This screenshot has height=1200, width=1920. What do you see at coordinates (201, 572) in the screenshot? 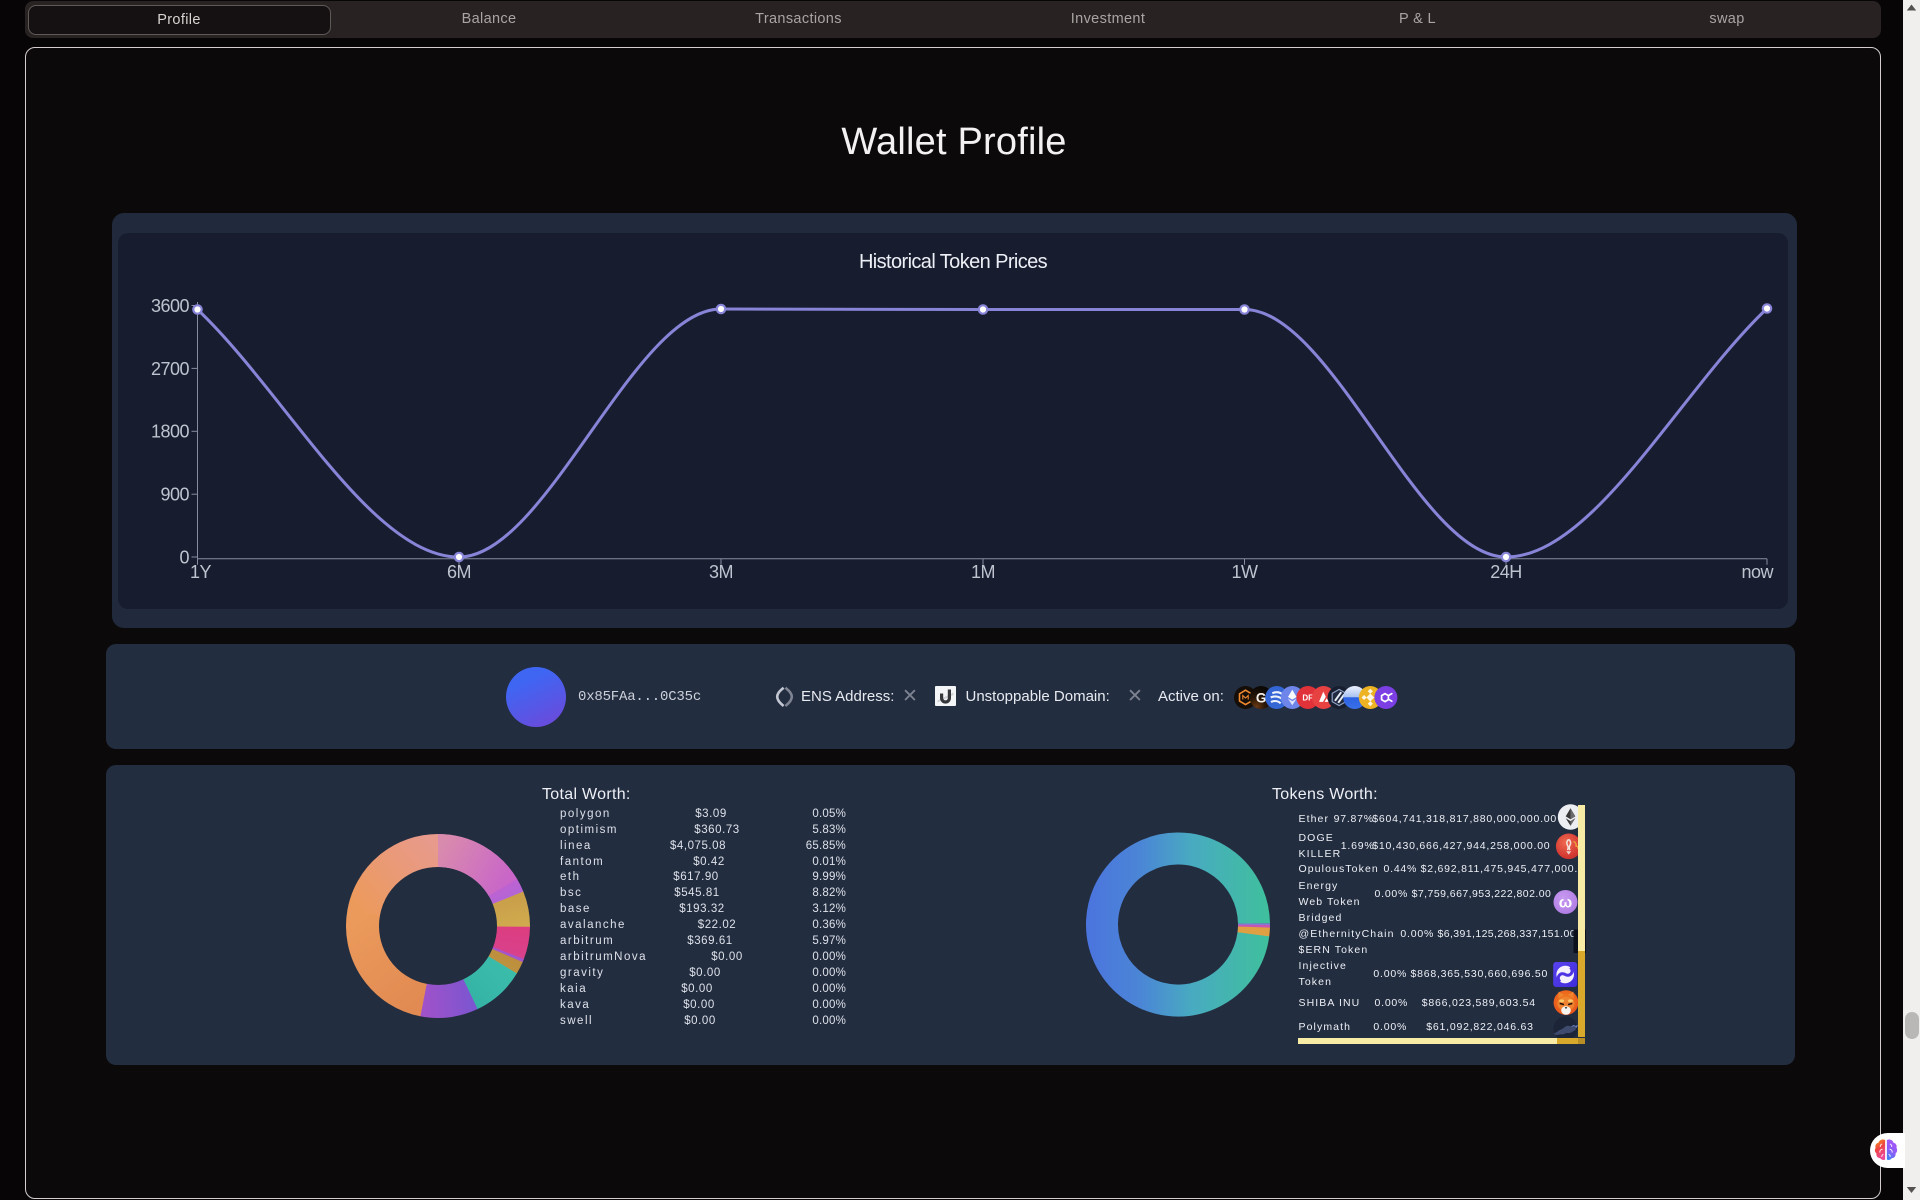
I see `svg-text: 1Y` at bounding box center [201, 572].